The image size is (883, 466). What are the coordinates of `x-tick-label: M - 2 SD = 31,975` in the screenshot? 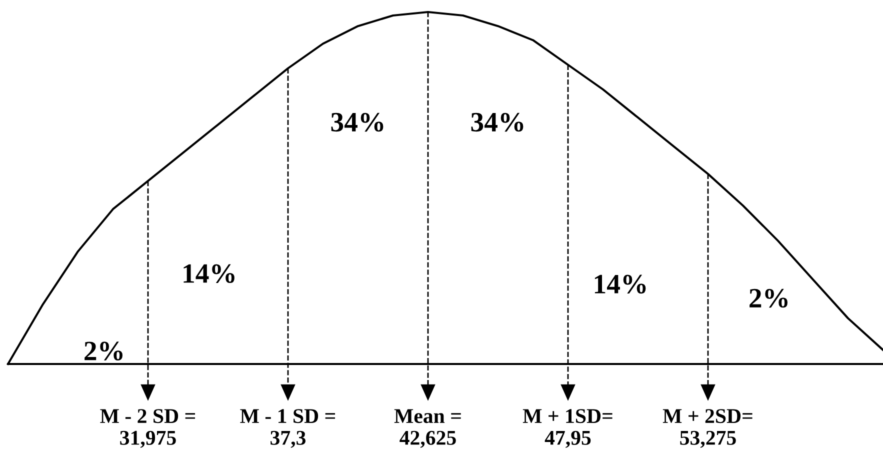 It's located at (148, 428).